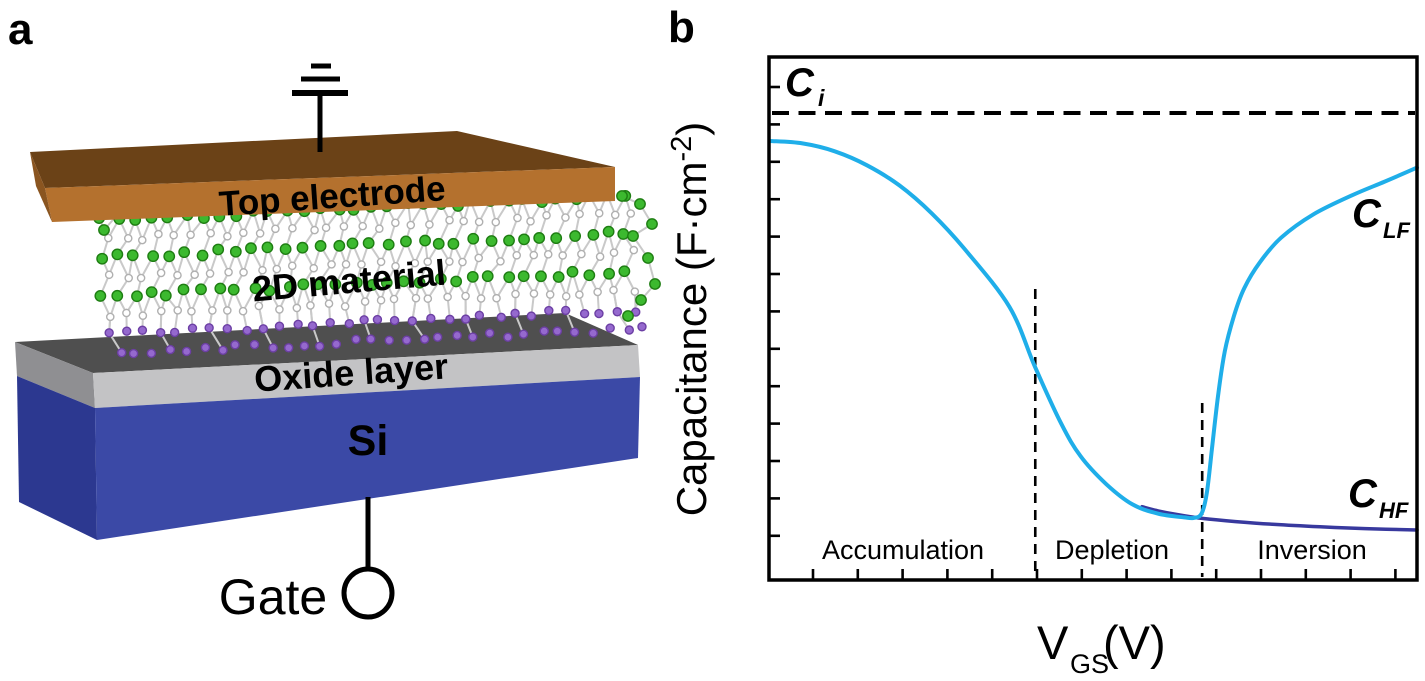  I want to click on curve-c_hf, so click(1279, 518).